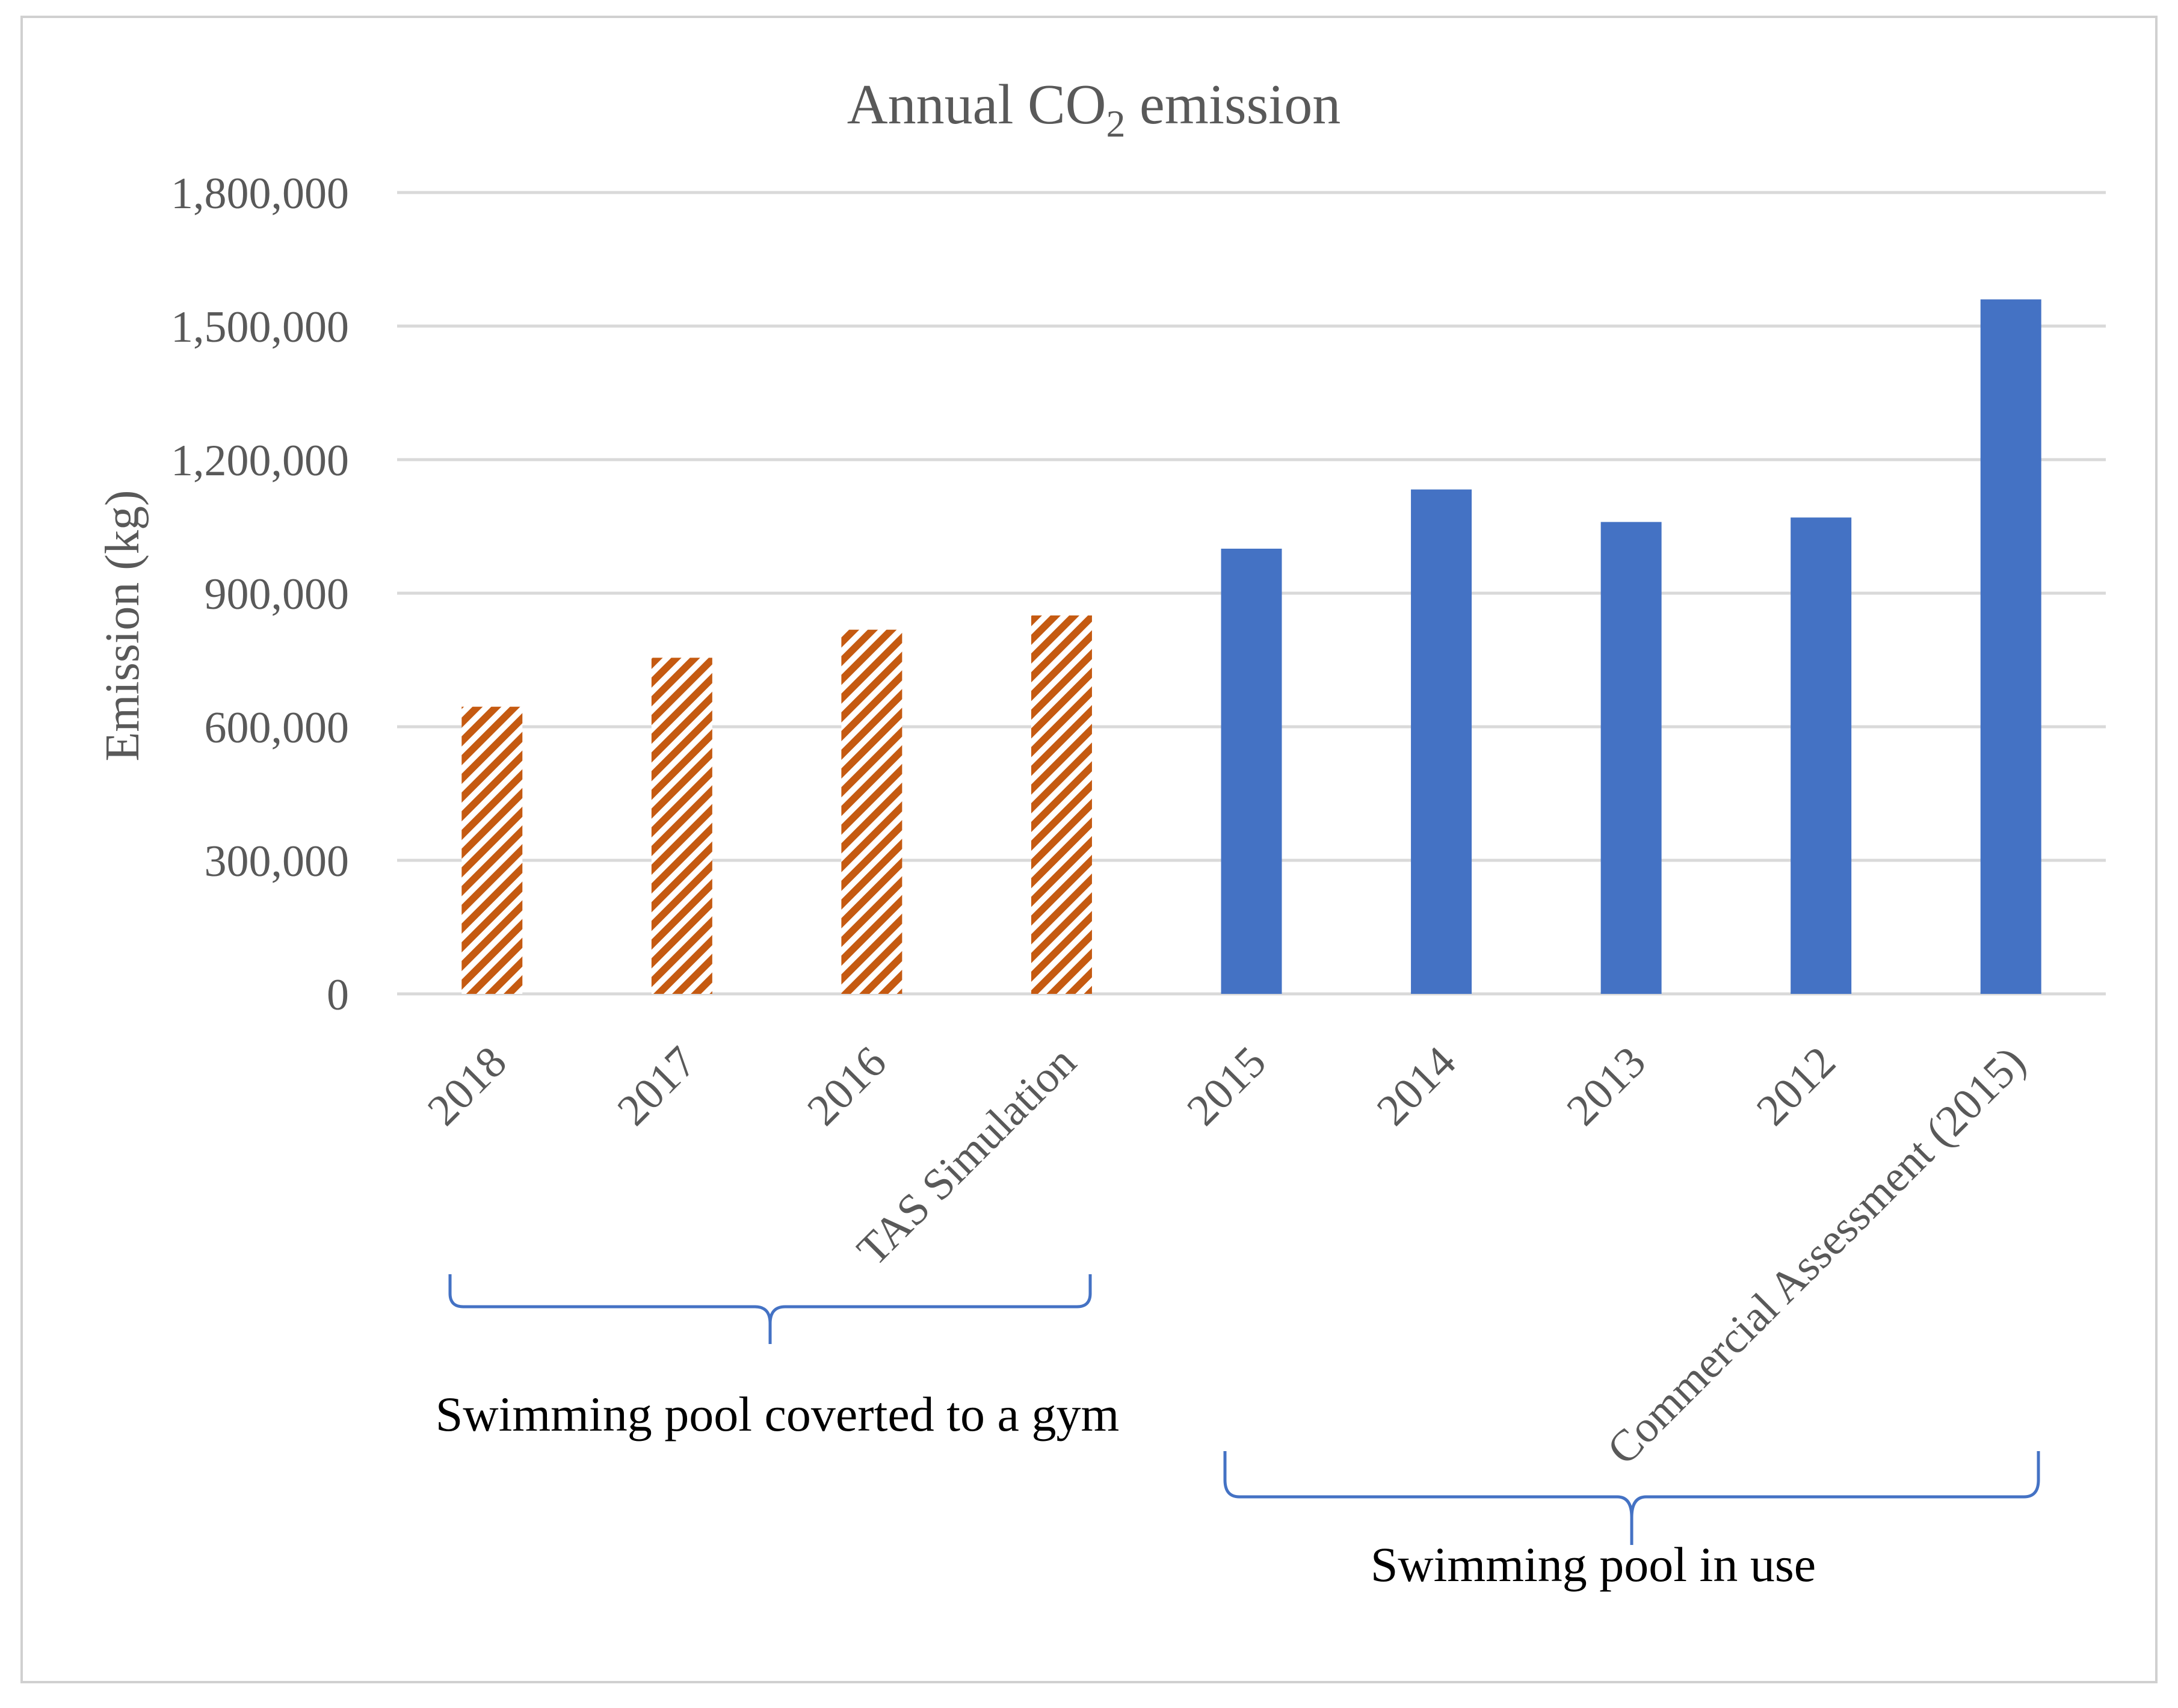 The width and height of the screenshot is (2178, 1708). Describe the element at coordinates (260, 461) in the screenshot. I see `y-tick-label: 1,200,000` at that location.